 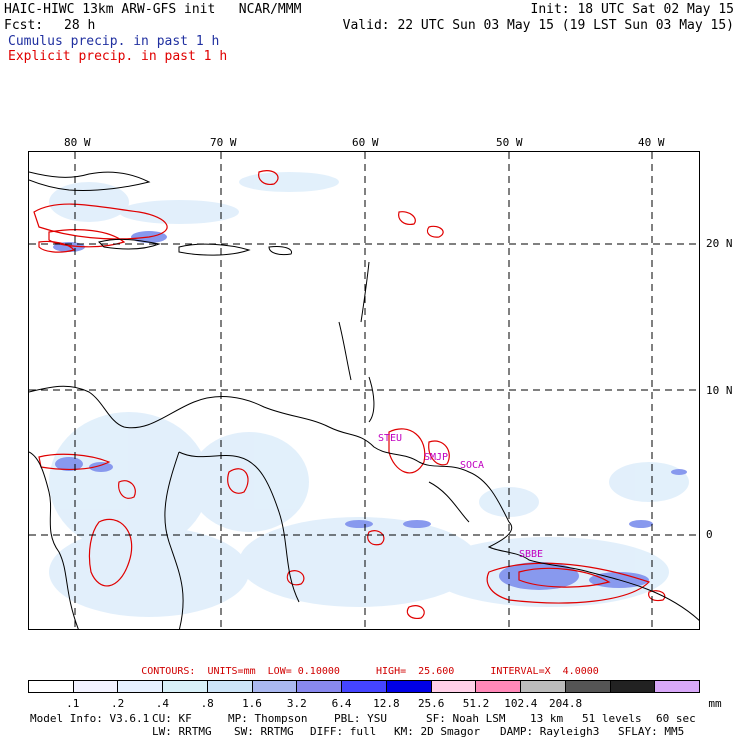 I want to click on station-smjp: SMJP, so click(x=436, y=457).